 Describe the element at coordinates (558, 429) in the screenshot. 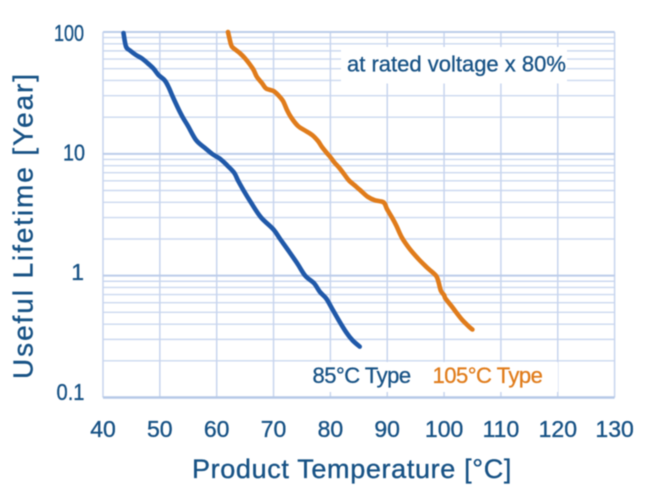

I see `svg-text: 120` at that location.